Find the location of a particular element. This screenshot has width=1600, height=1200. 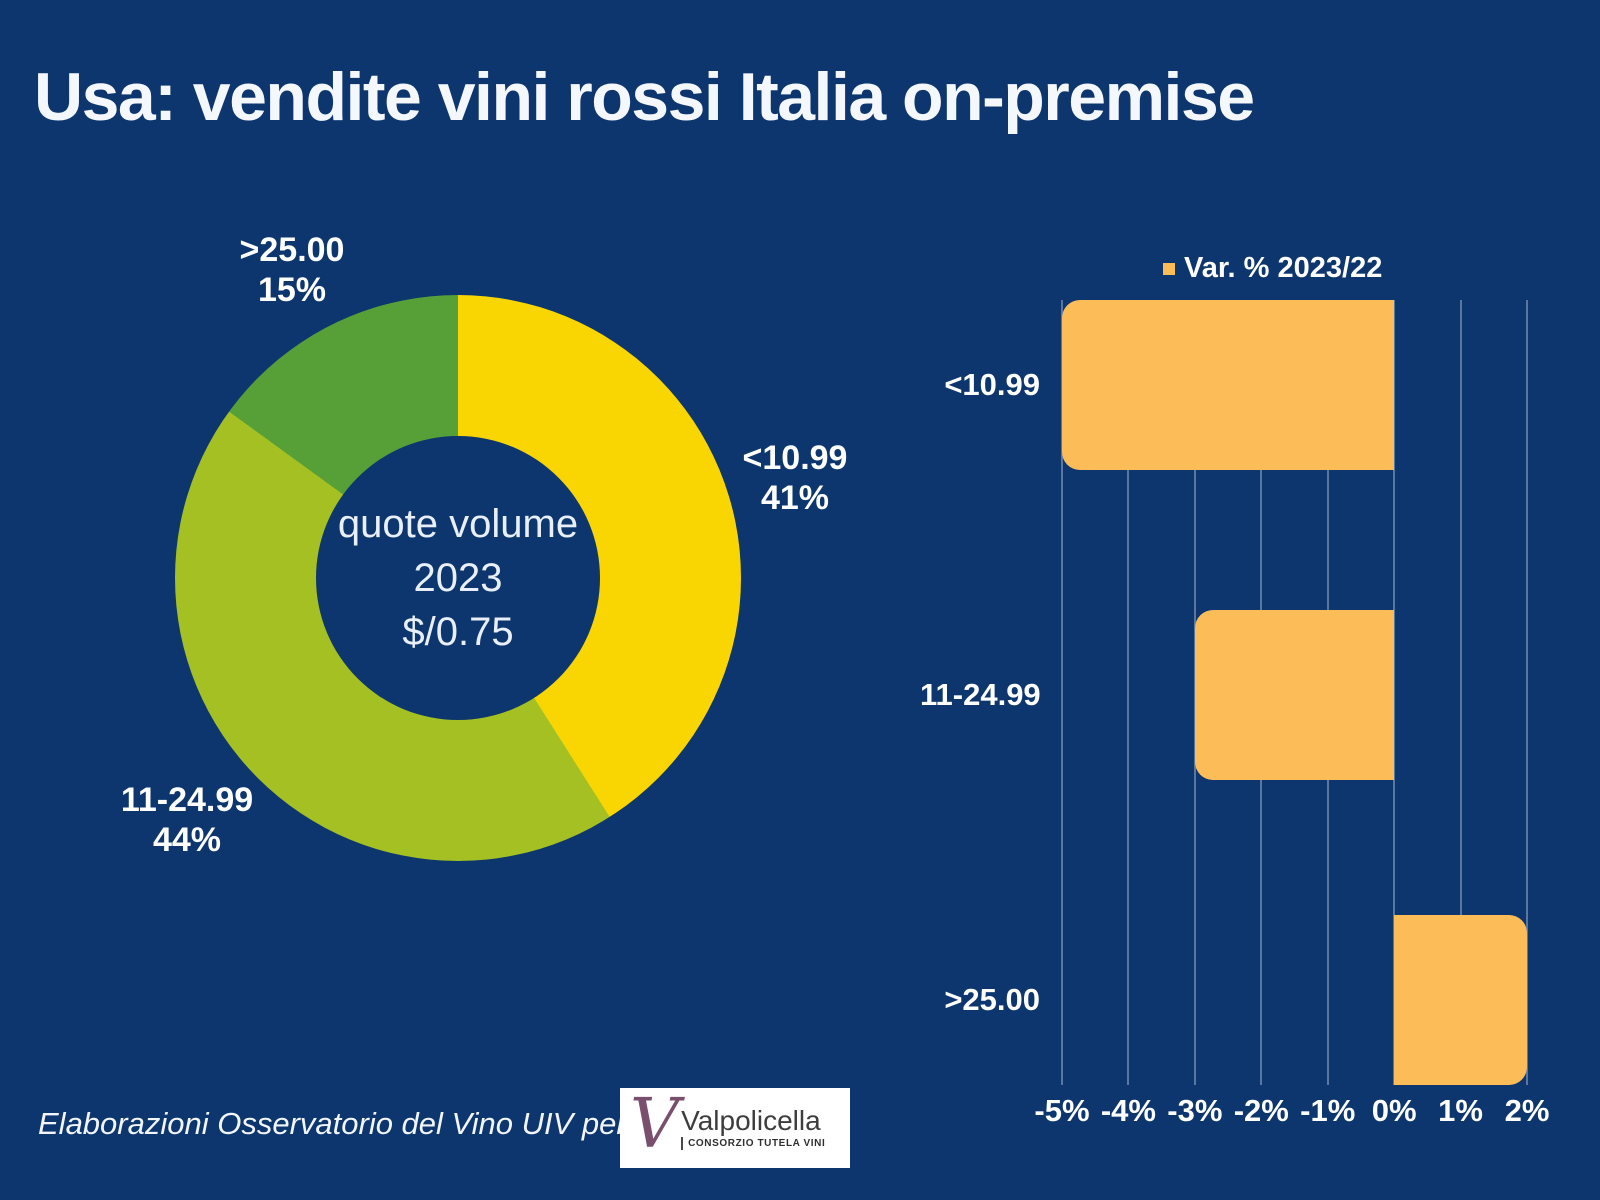

donut-callout-mid-label: 11-24.99 is located at coordinates (187, 800).